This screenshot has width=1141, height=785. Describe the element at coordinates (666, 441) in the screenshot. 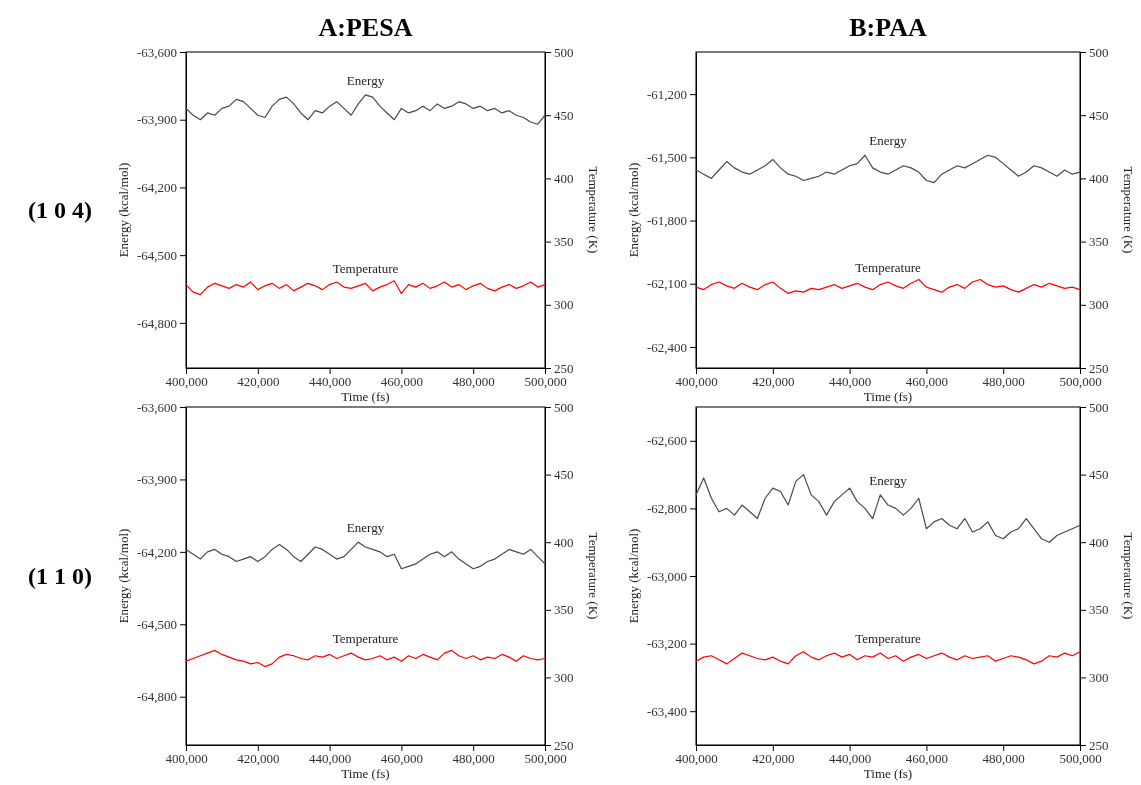

I see `y-tick-label: -62,600` at that location.